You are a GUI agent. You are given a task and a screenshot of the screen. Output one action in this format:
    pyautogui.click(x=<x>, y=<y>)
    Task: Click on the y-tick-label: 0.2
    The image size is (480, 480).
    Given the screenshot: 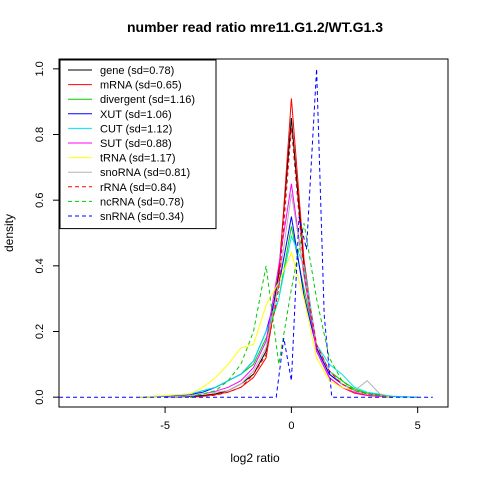 What is the action you would take?
    pyautogui.click(x=40, y=331)
    